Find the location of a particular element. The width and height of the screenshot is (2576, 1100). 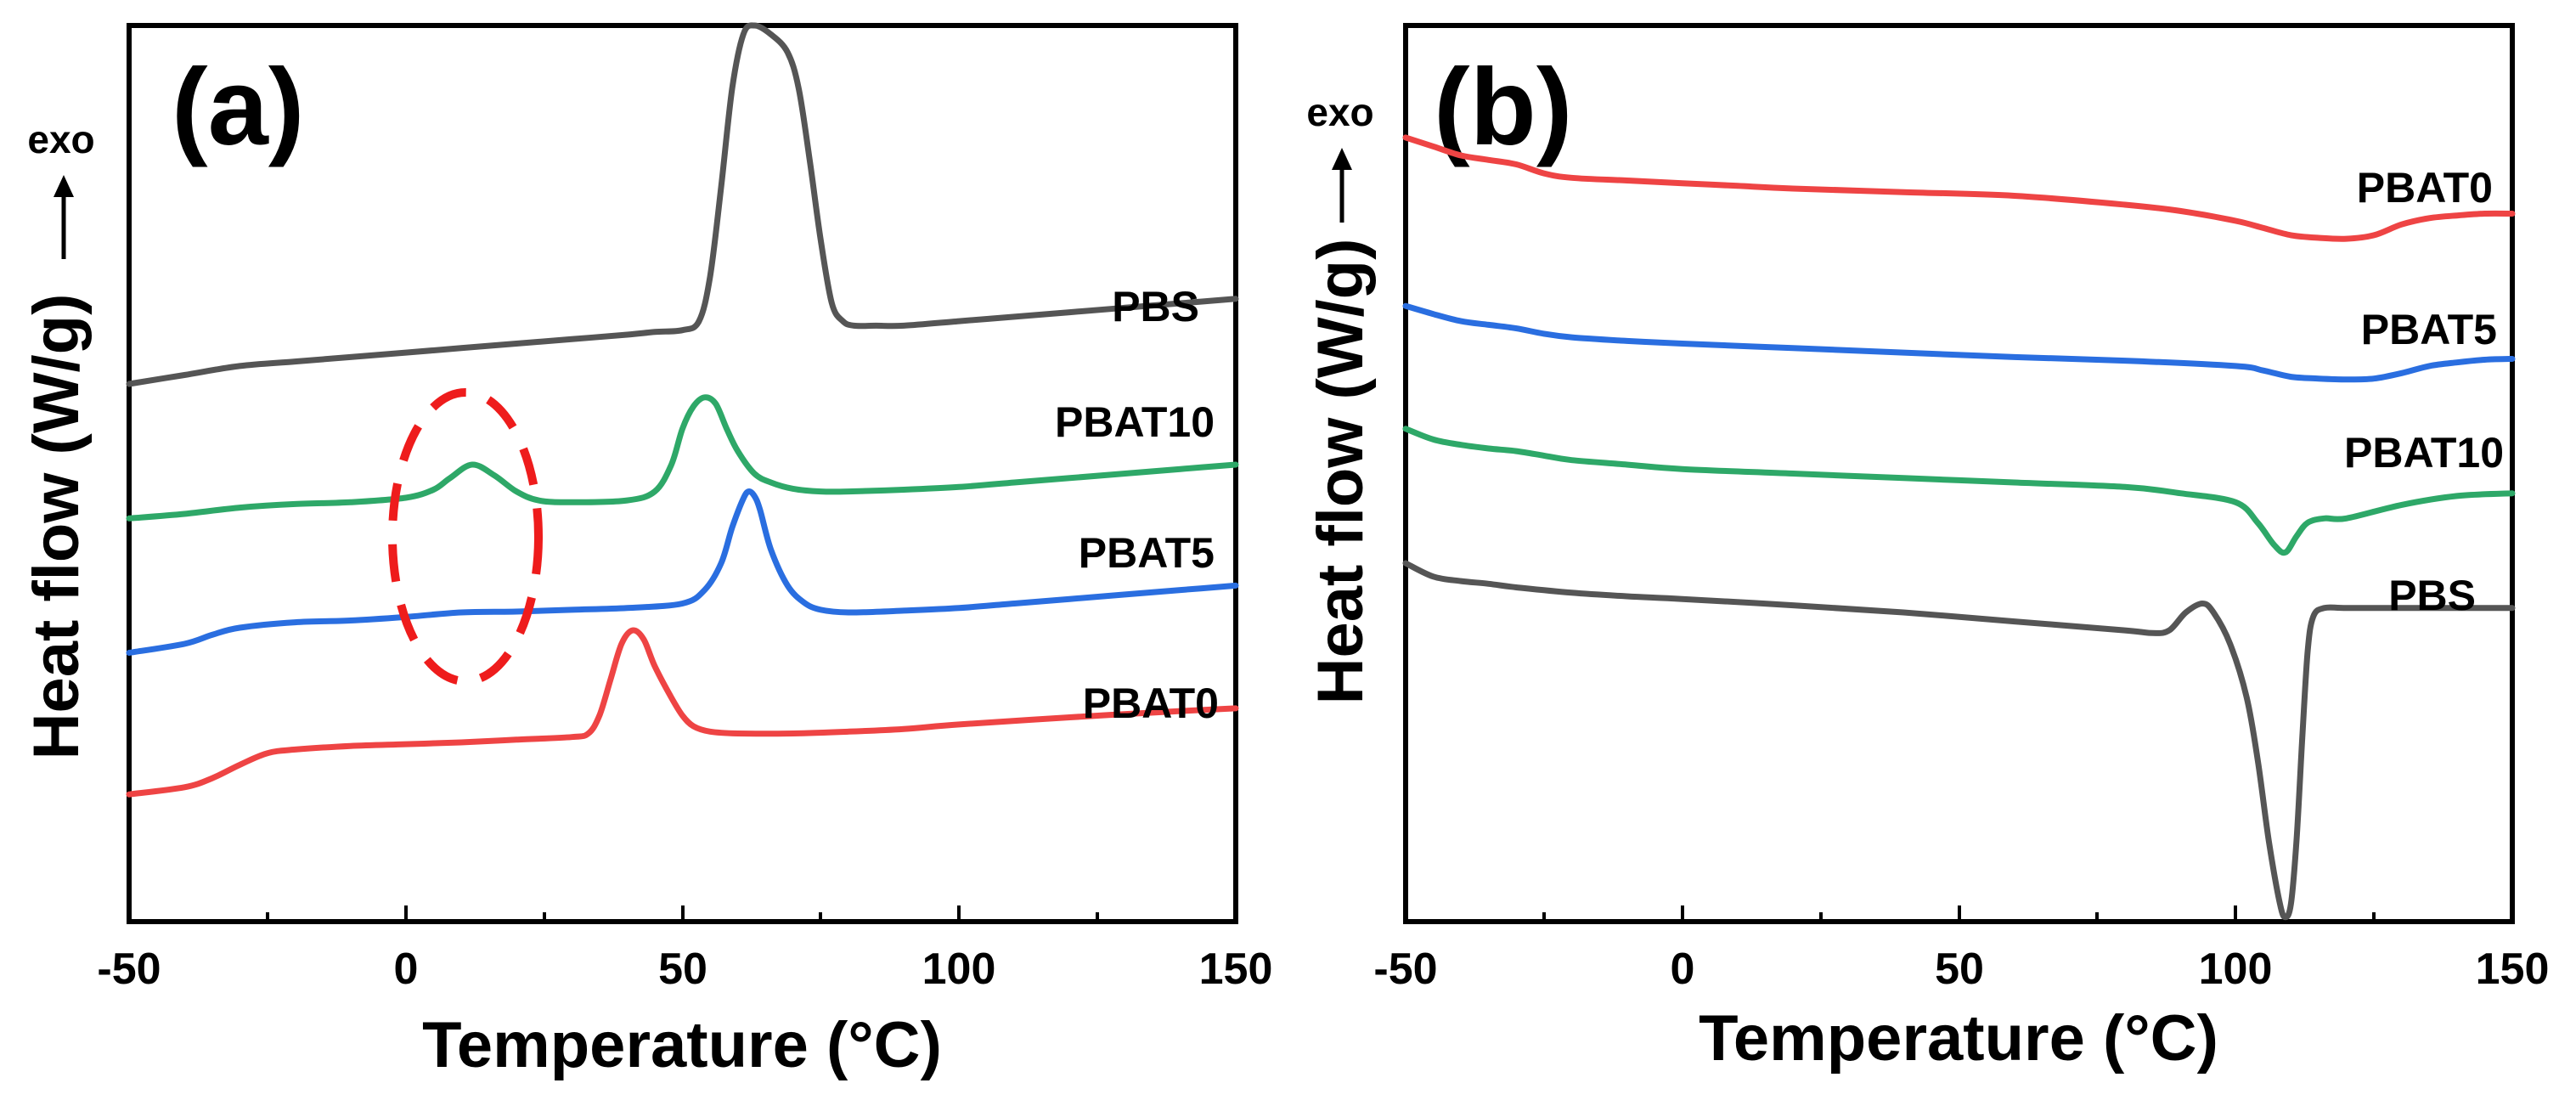

panel-a-exo-arrow: exo is located at coordinates (61, 188).